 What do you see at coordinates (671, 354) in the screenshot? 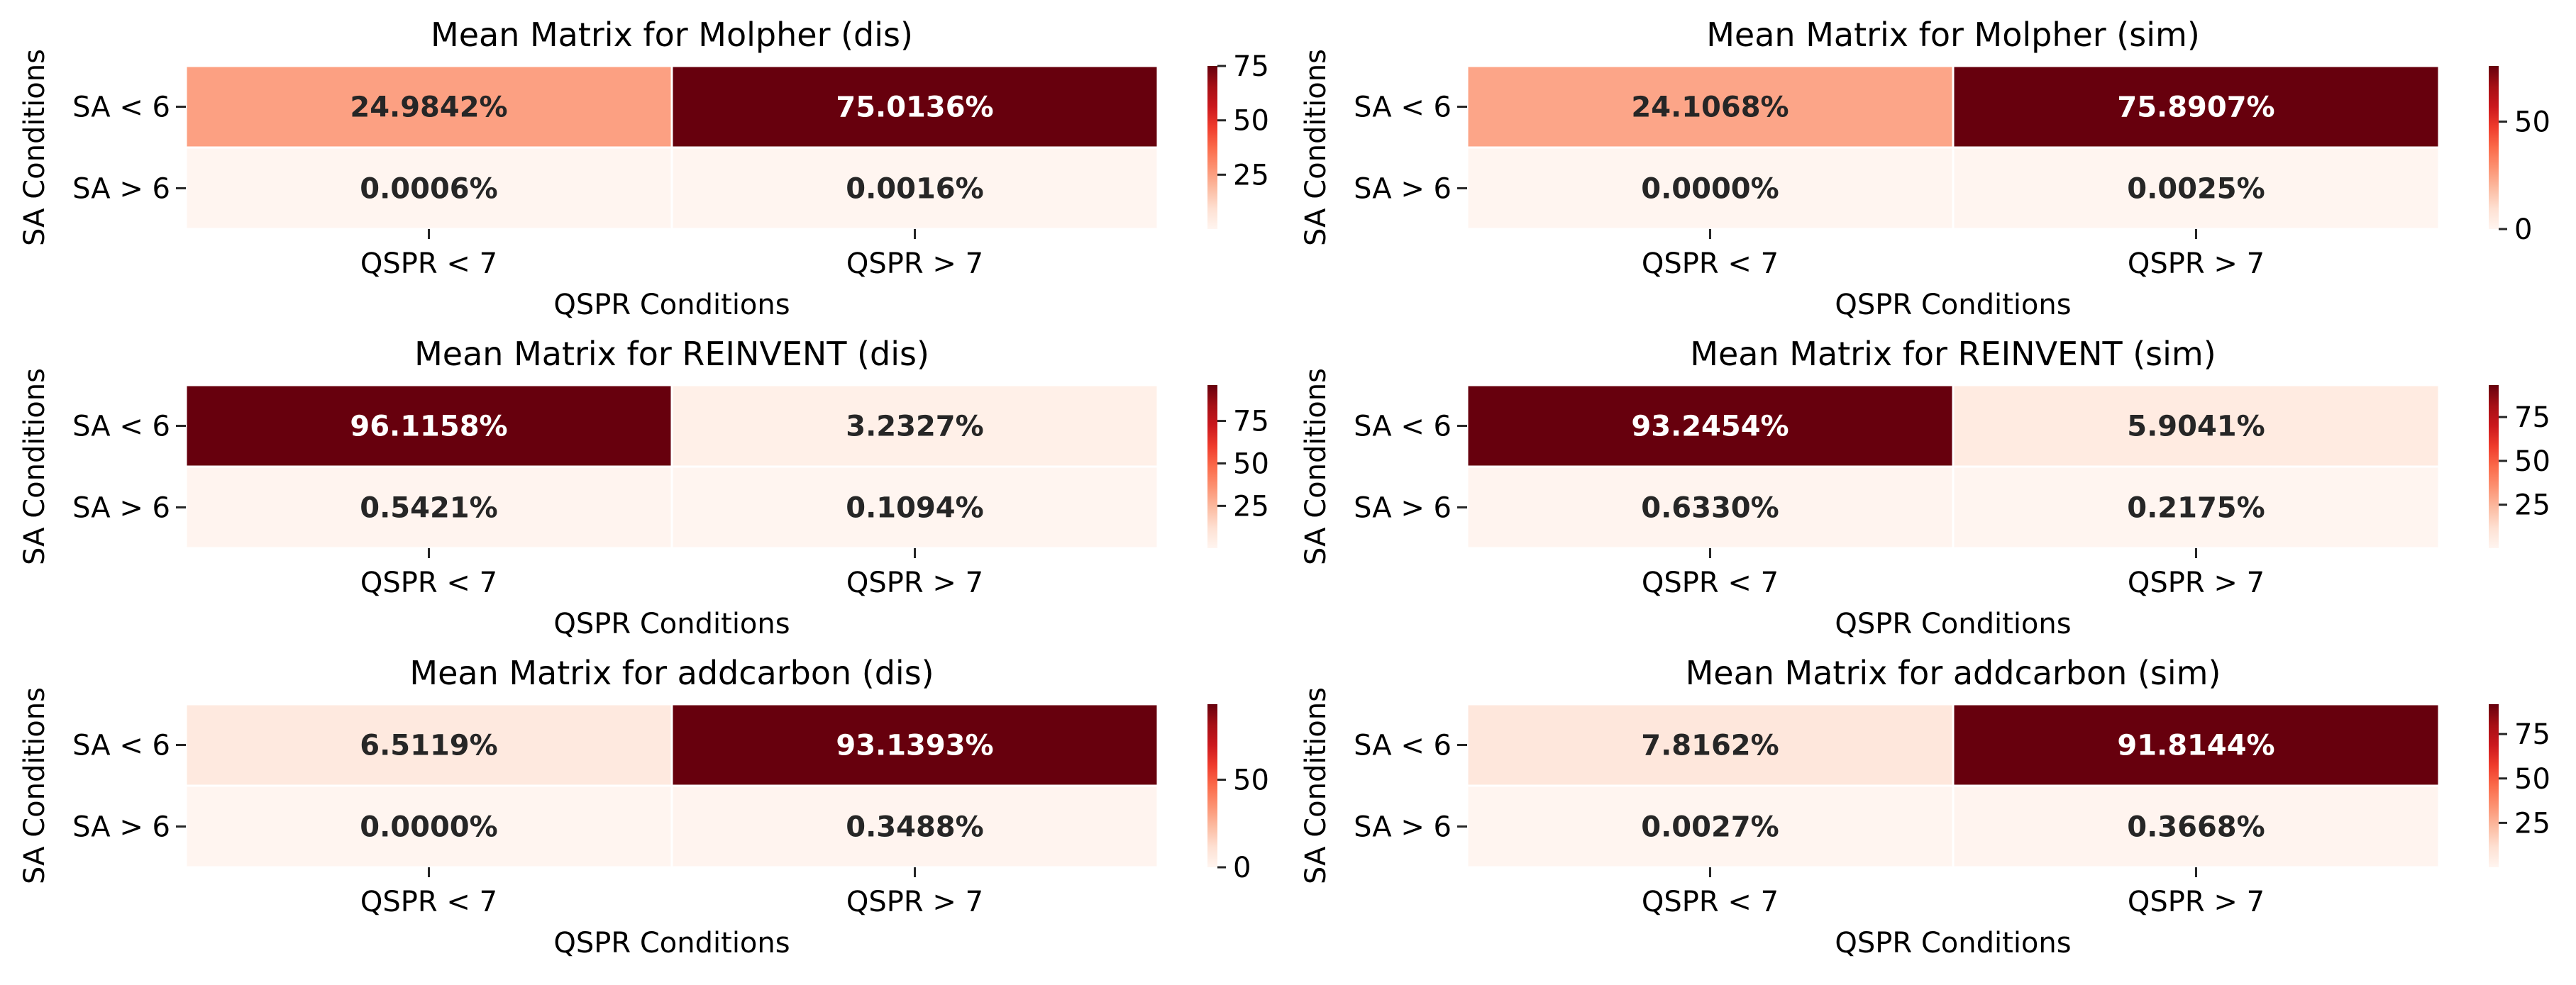
I see `panel-title: Mean Matrix for REINVENT (dis)` at bounding box center [671, 354].